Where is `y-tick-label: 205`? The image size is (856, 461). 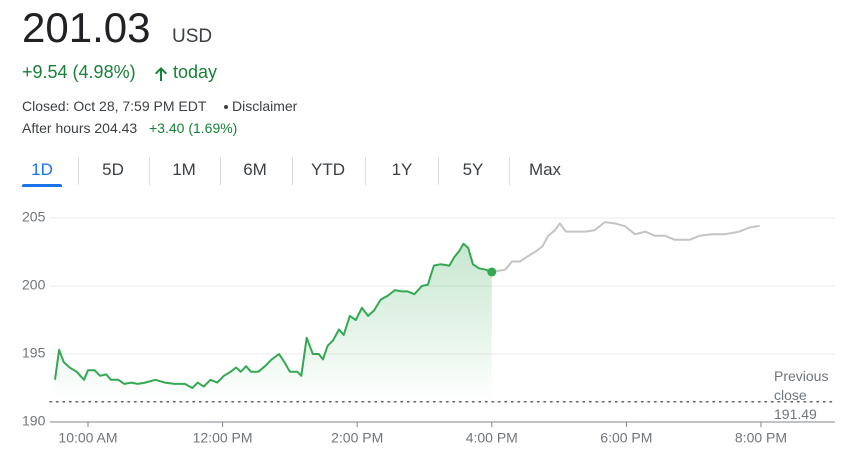
y-tick-label: 205 is located at coordinates (34, 217).